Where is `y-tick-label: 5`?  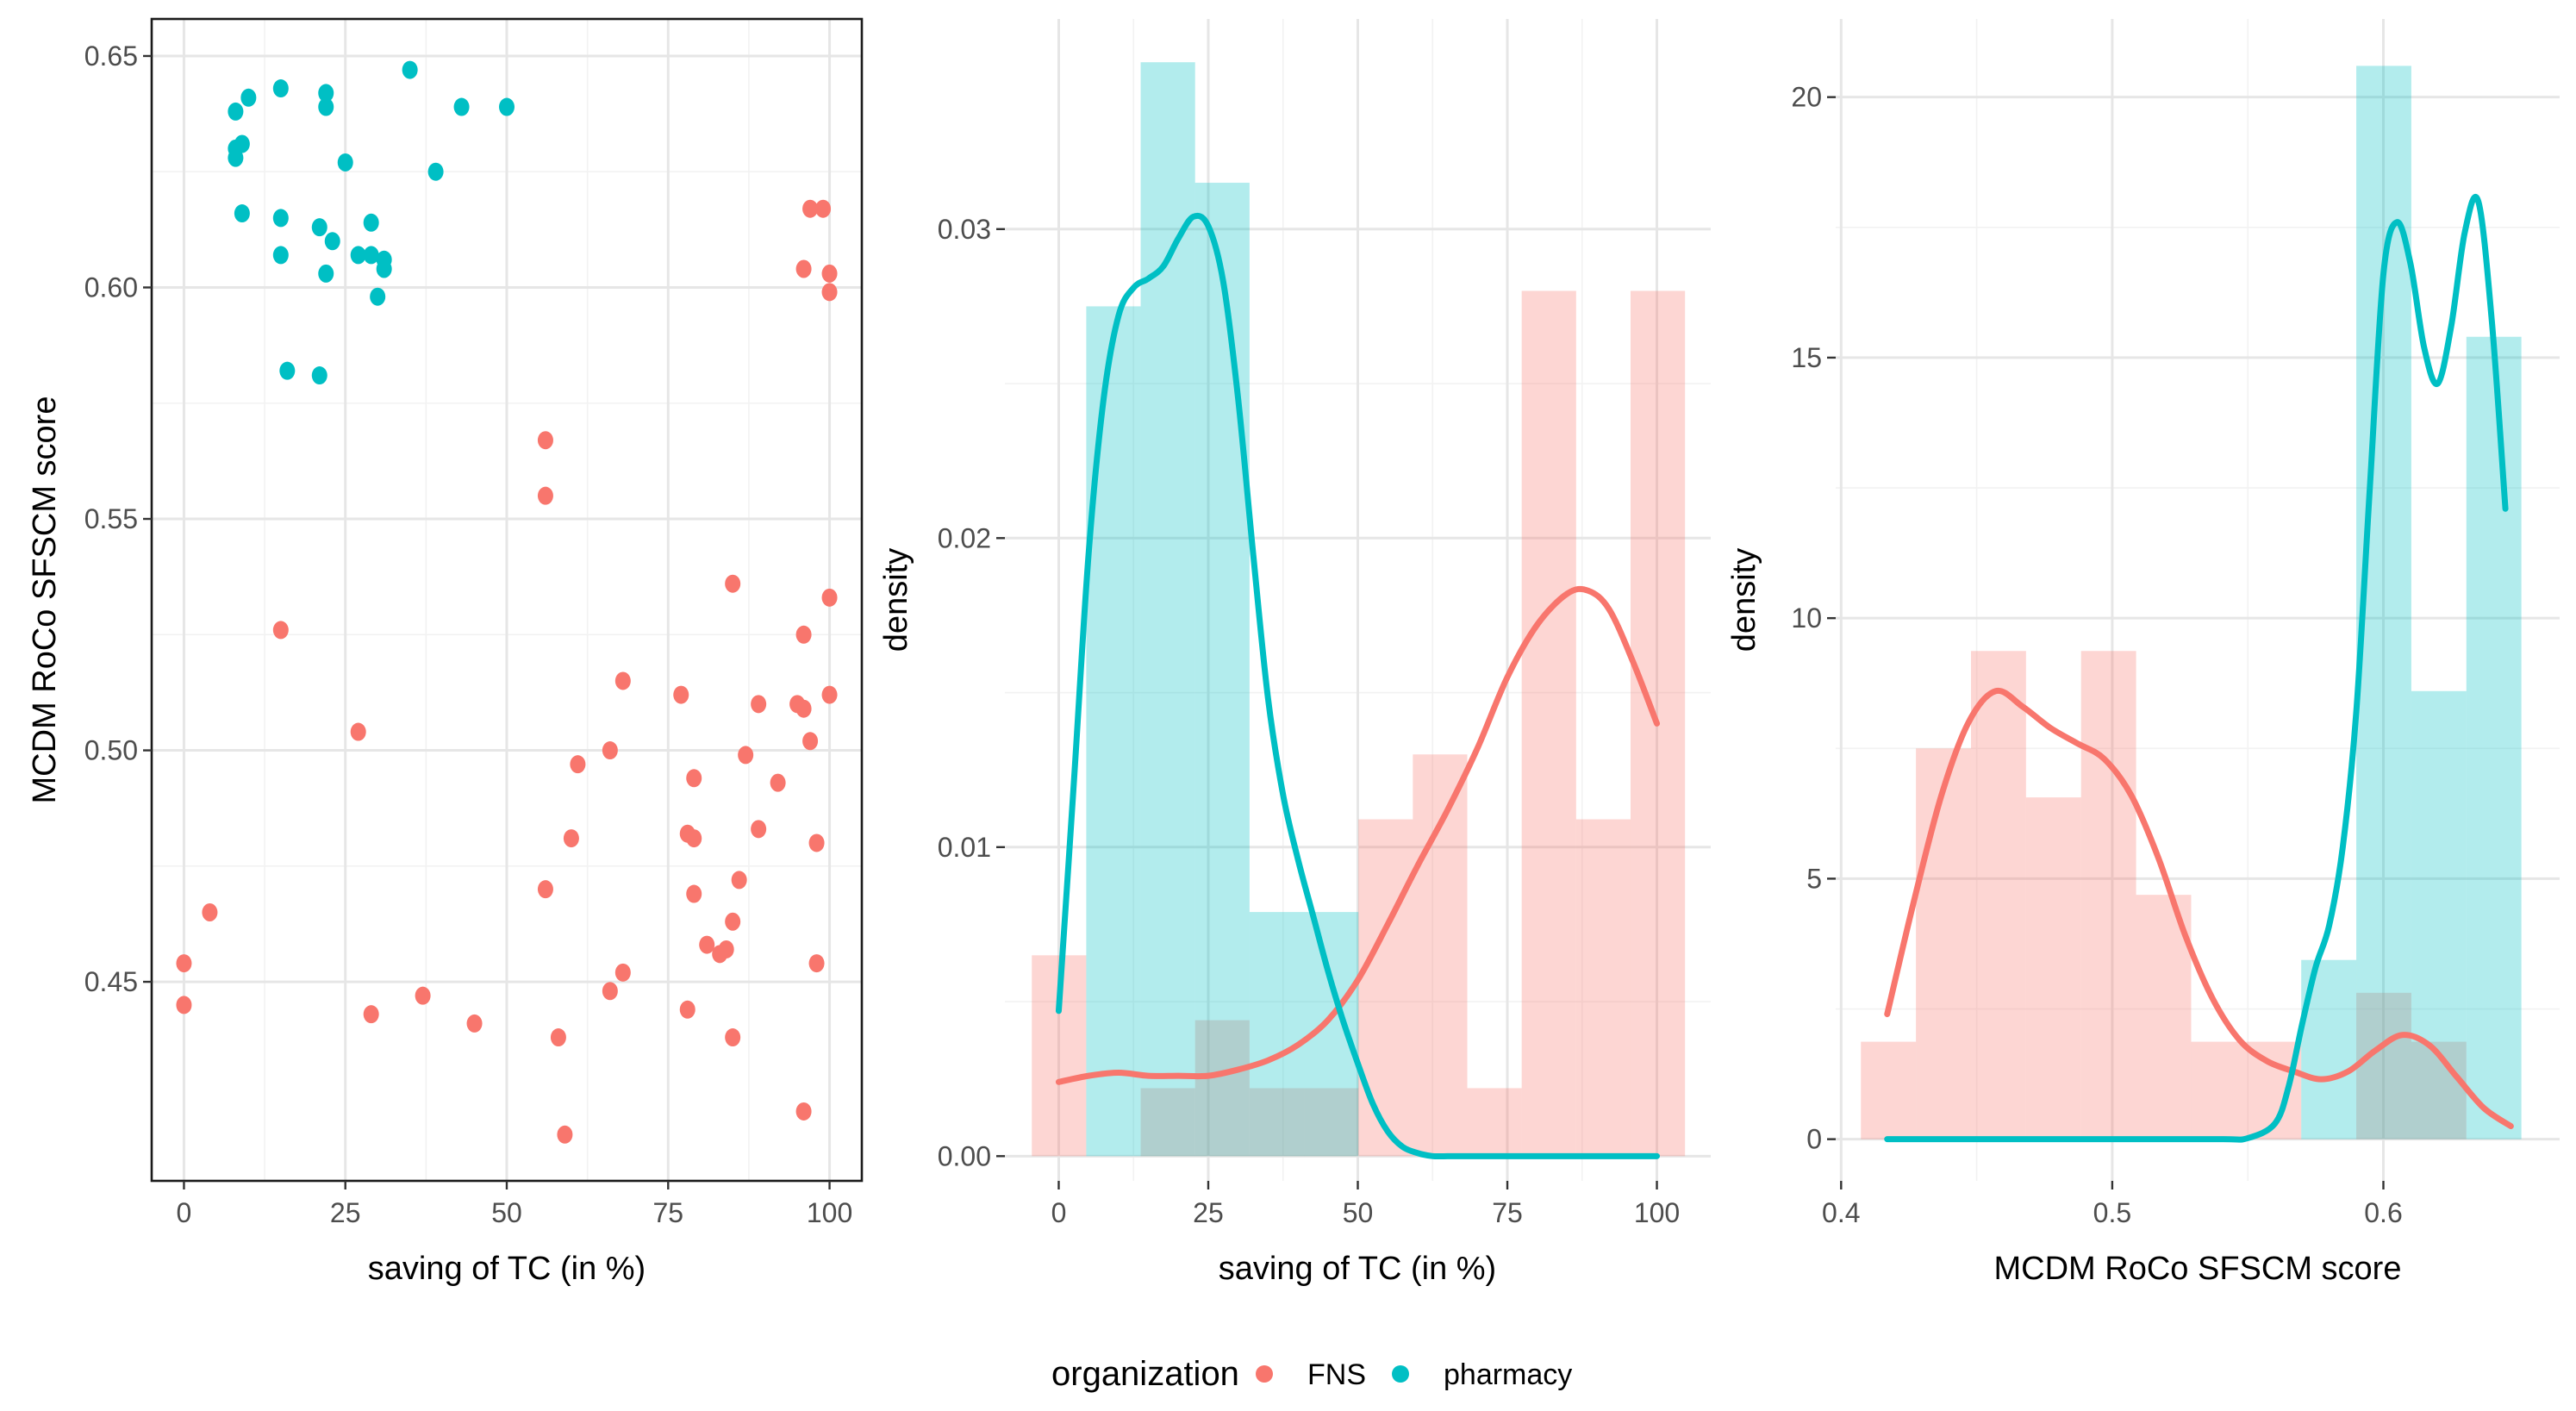 y-tick-label: 5 is located at coordinates (1814, 878).